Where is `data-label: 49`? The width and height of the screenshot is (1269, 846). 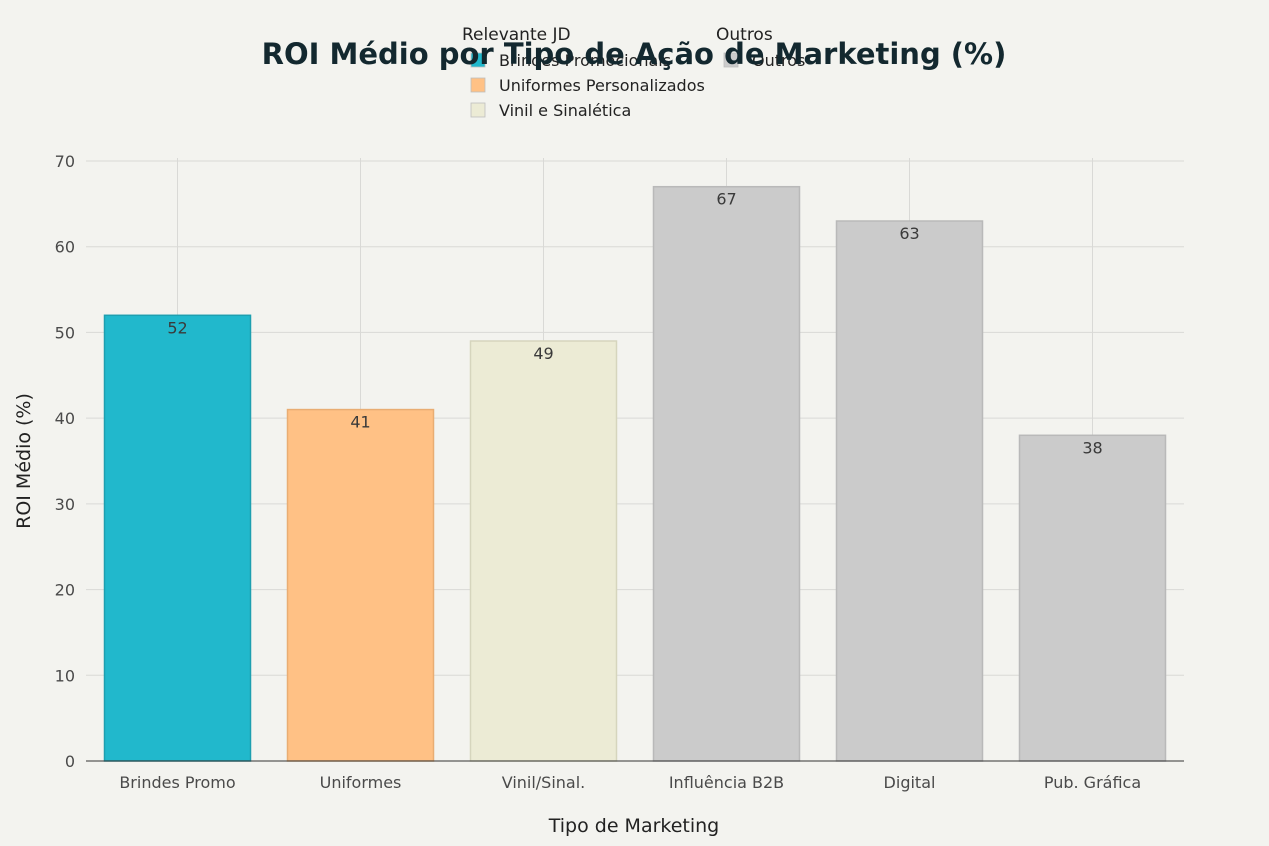
data-label: 49 is located at coordinates (543, 353).